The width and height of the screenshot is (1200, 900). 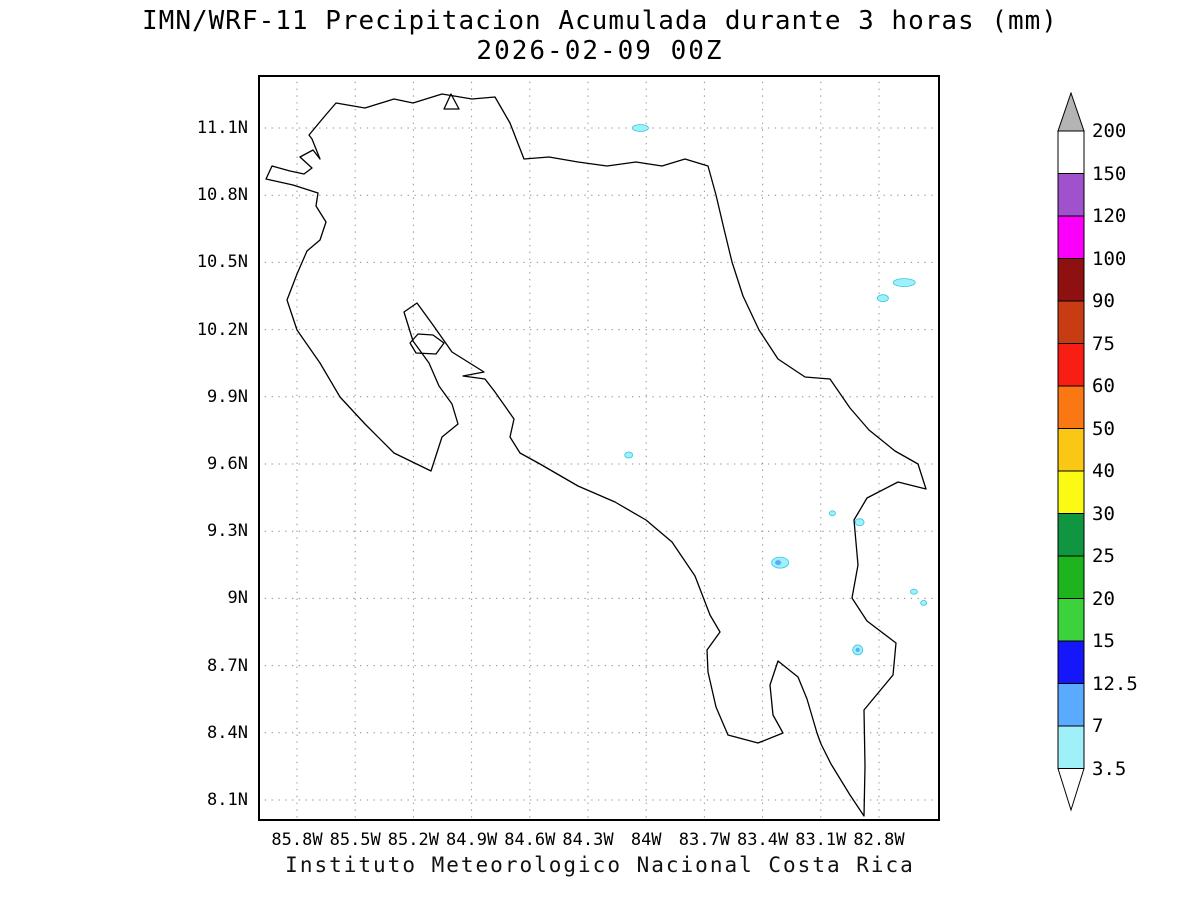 What do you see at coordinates (1103, 641) in the screenshot?
I see `colorbar-level-label: 15` at bounding box center [1103, 641].